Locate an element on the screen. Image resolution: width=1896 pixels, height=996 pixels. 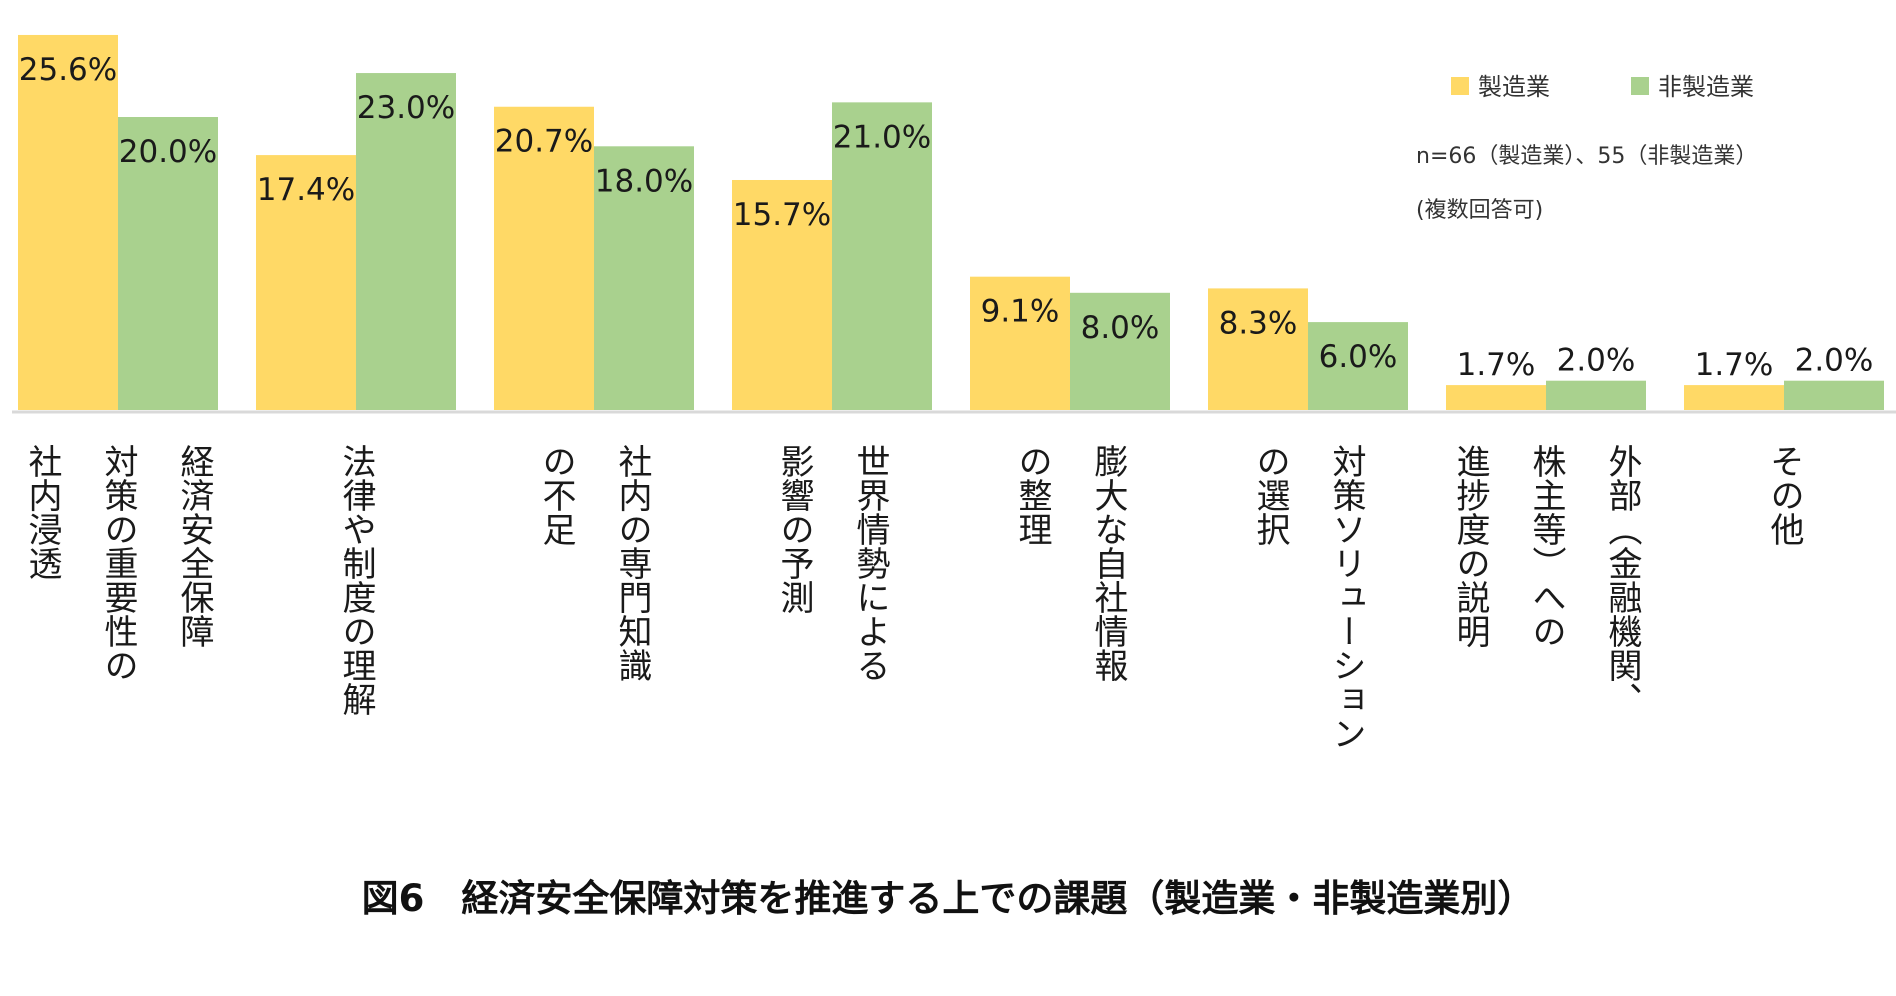
category-label-2-1: 社内の専門知識 is located at coordinates (632, 563).